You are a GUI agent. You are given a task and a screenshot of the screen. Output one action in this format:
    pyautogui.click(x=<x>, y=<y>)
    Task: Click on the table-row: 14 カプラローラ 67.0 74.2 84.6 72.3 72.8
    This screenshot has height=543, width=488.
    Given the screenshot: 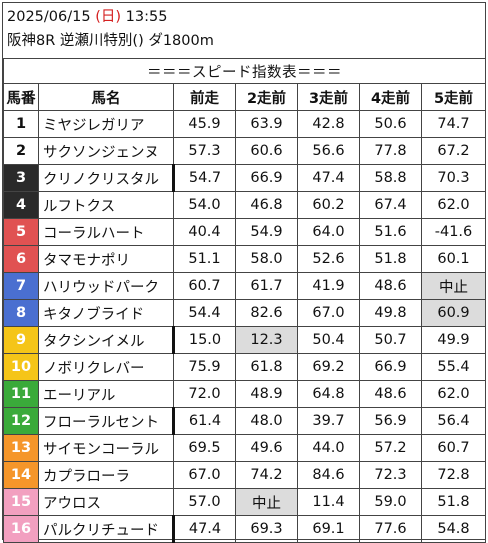 What is the action you would take?
    pyautogui.click(x=244, y=475)
    